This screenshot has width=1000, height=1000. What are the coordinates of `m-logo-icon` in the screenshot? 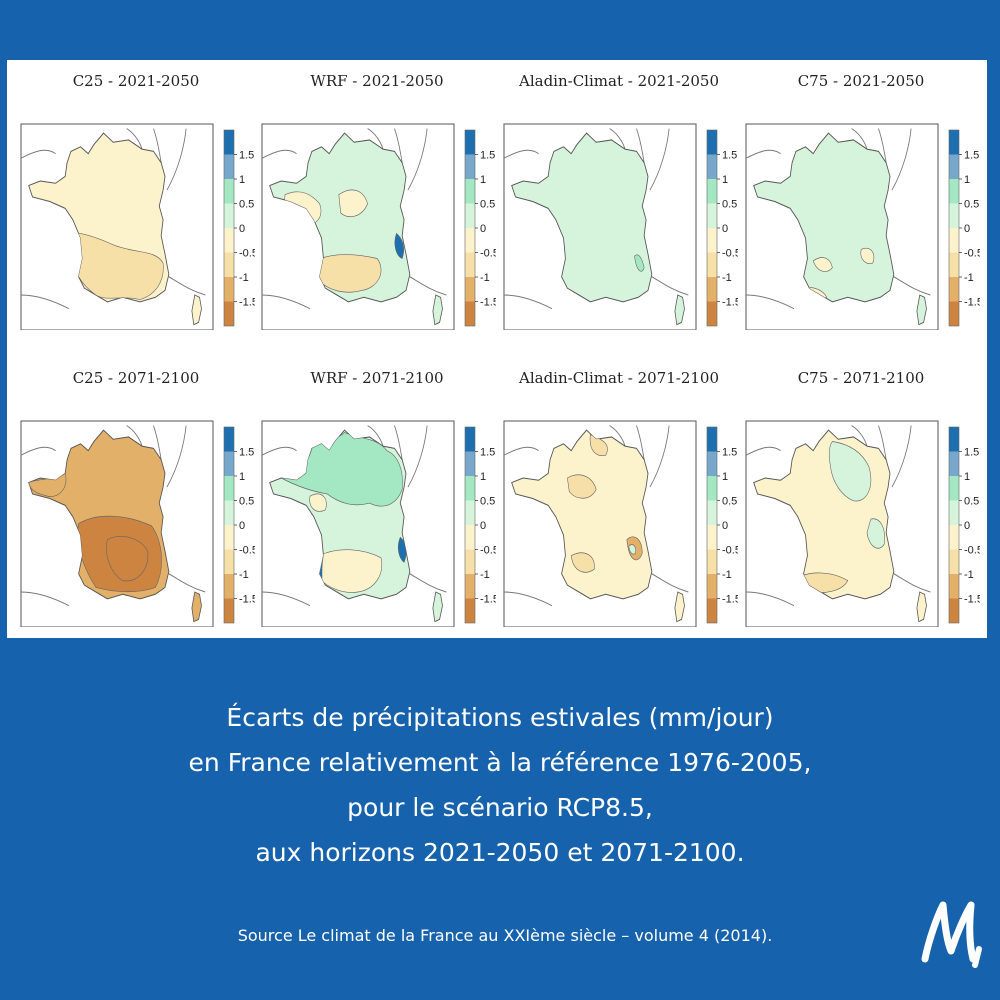 It's located at (951, 934).